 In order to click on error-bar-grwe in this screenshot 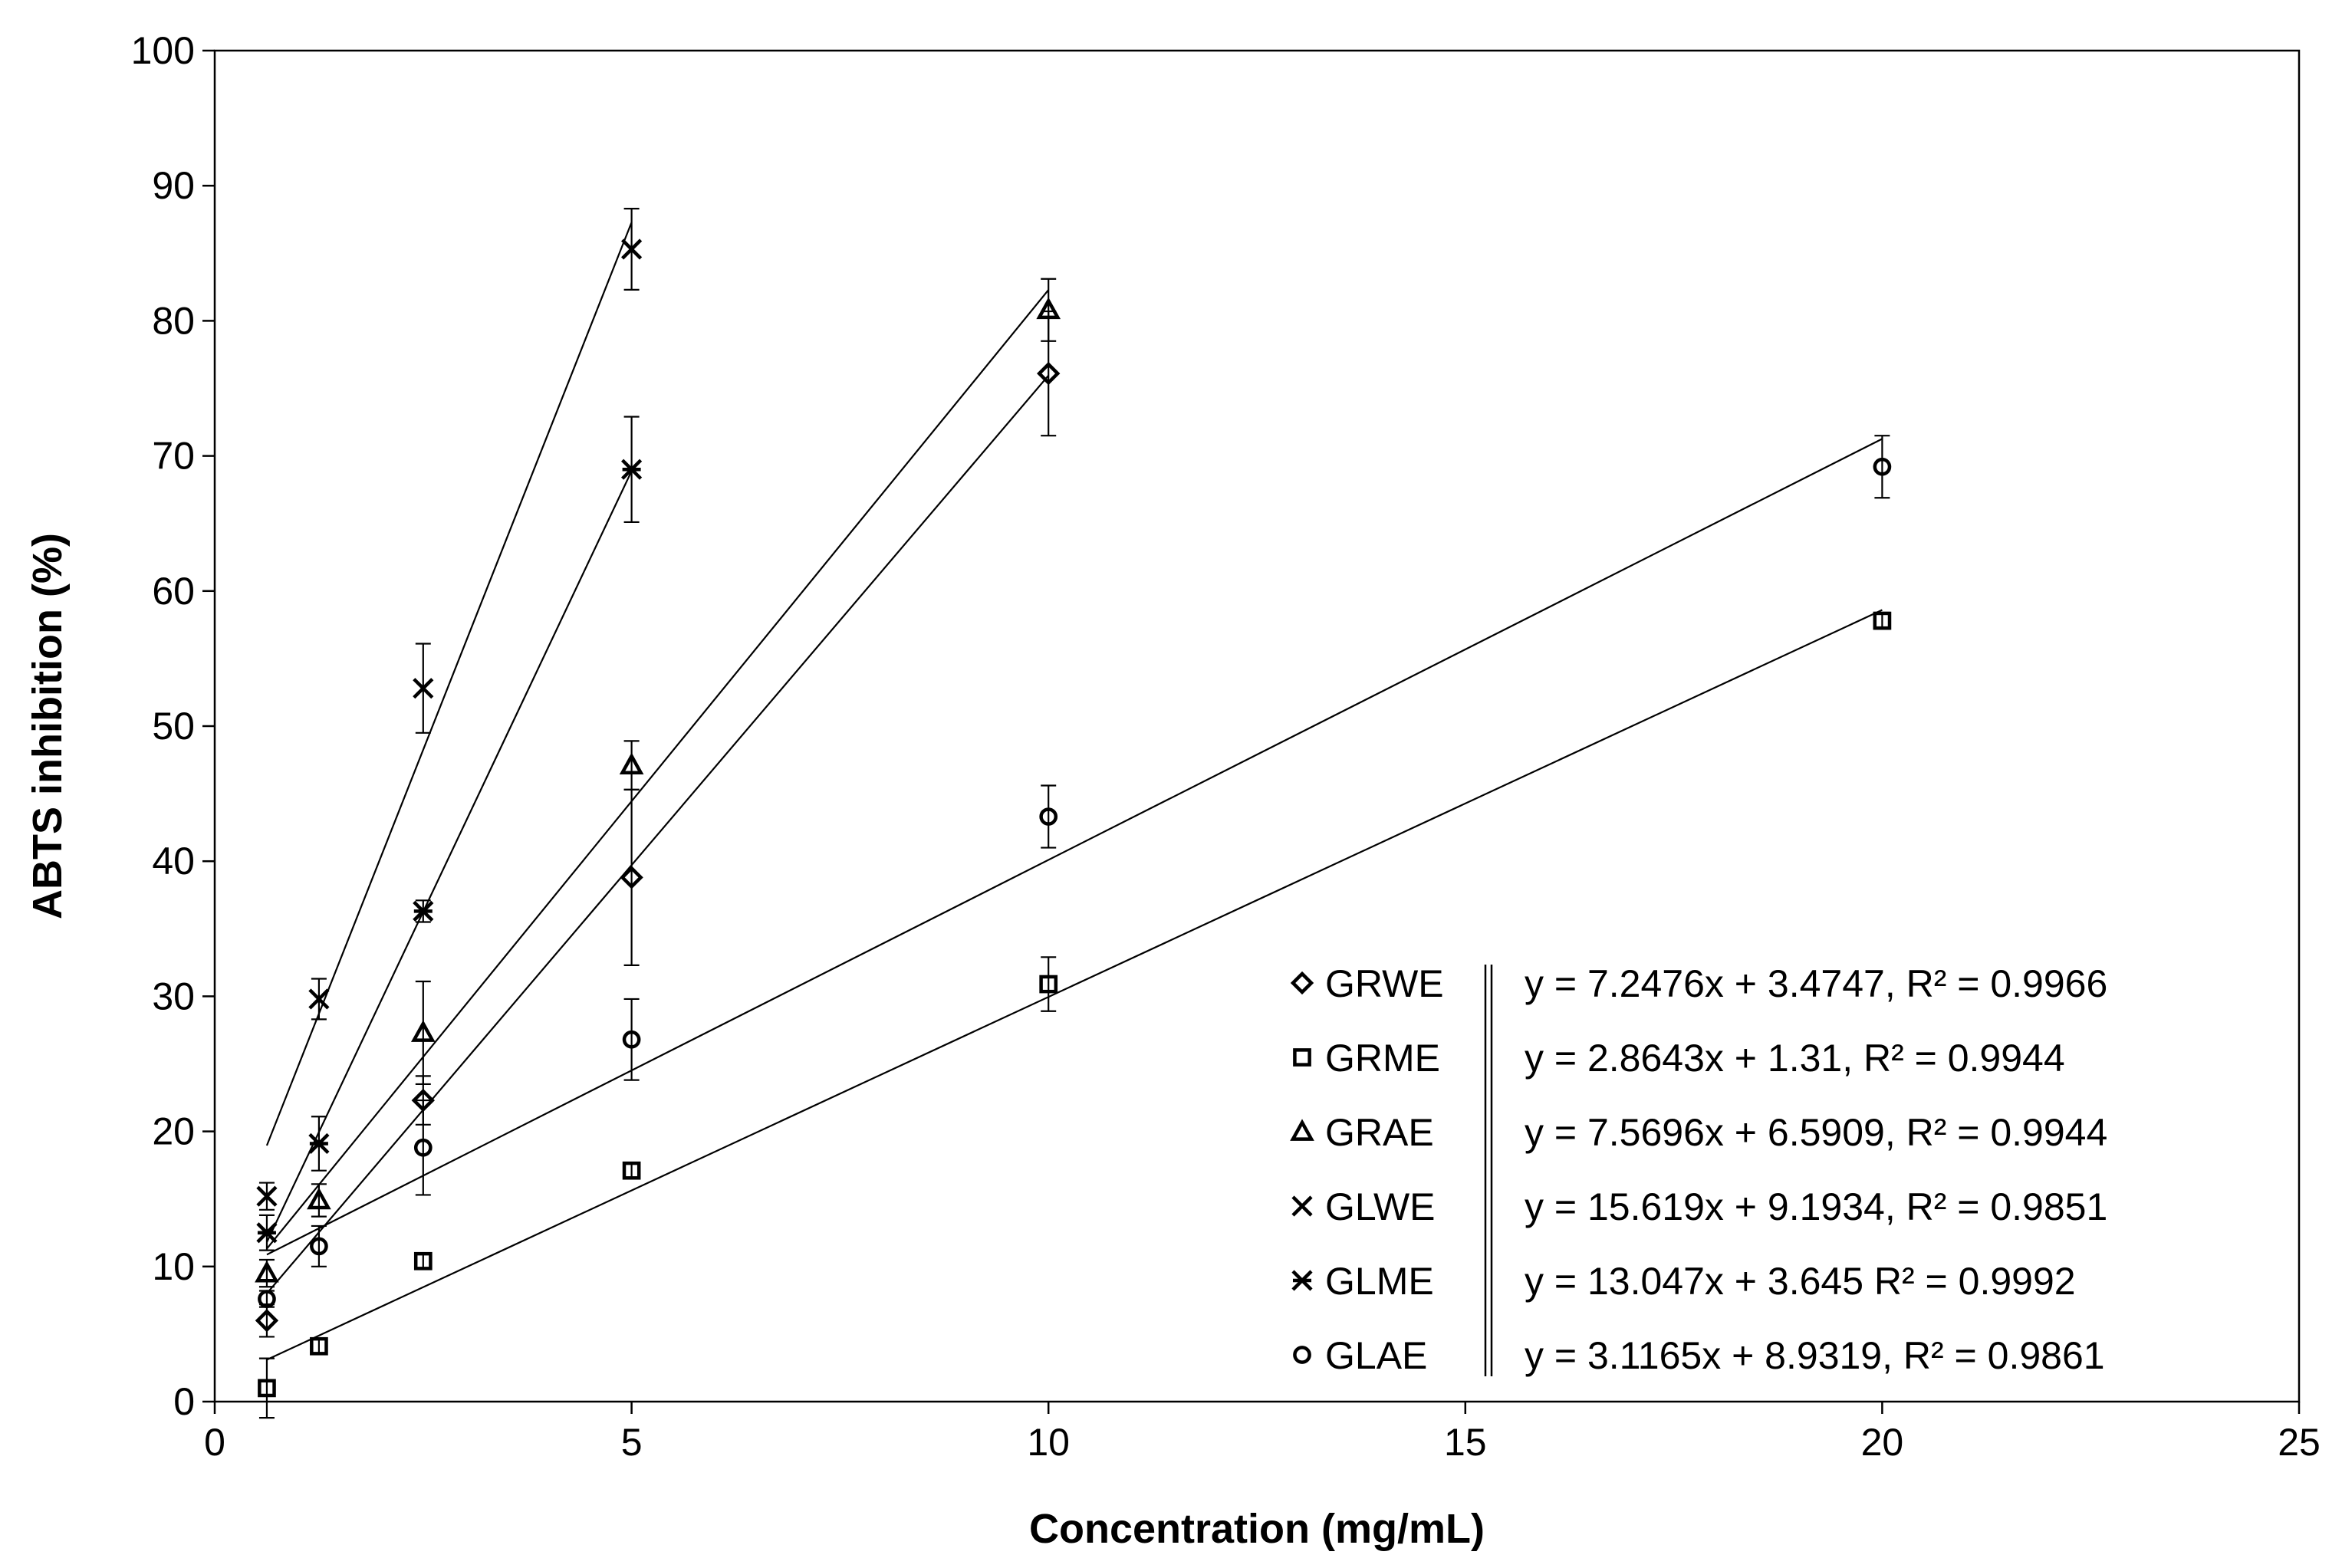, I will do `click(631, 877)`.